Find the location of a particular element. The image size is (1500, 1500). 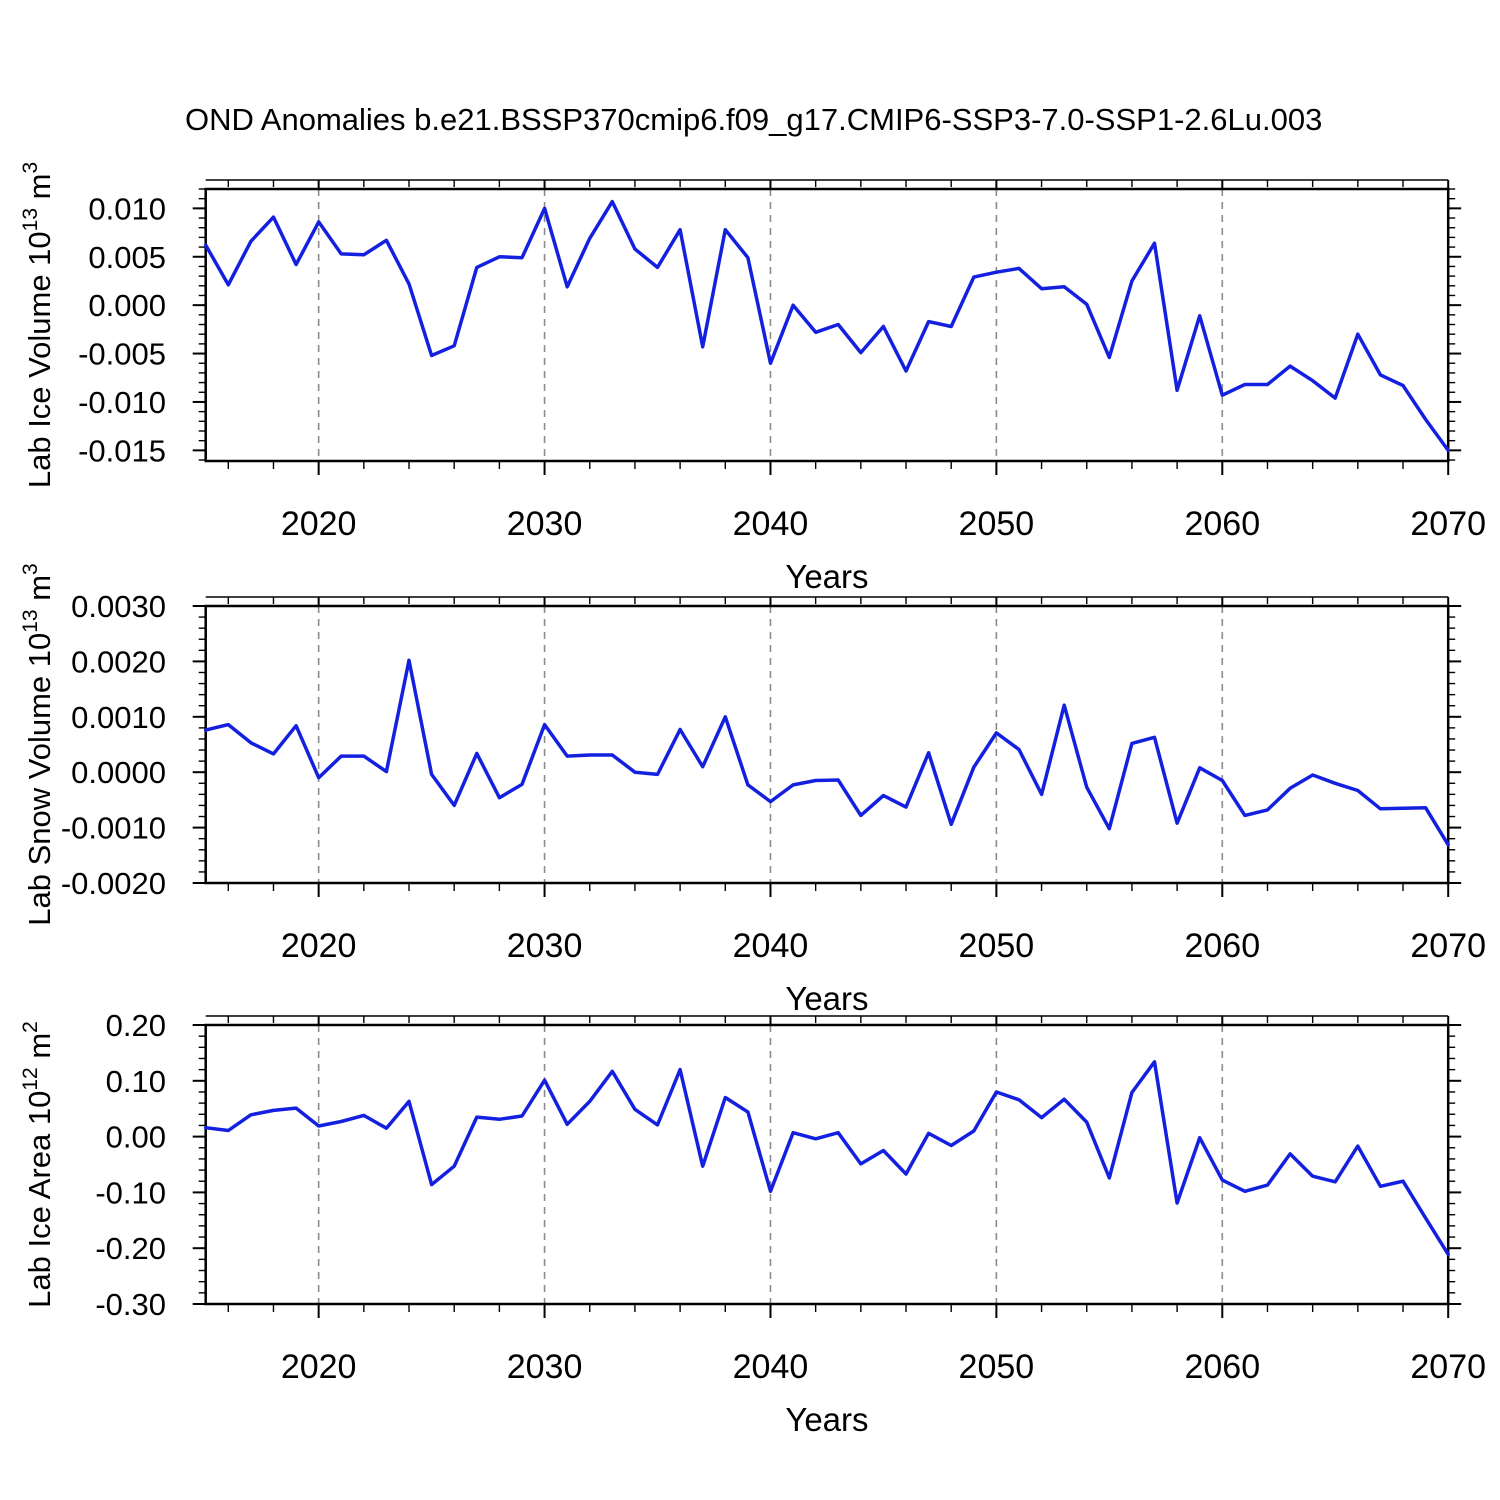

y-tick-label: -0.30 is located at coordinates (130, 1304).